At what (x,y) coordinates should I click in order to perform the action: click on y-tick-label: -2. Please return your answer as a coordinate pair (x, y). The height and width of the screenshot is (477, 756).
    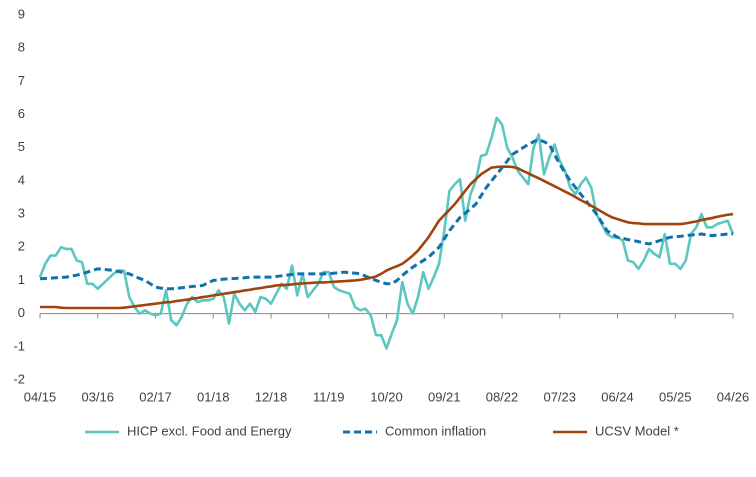
    Looking at the image, I should click on (19, 378).